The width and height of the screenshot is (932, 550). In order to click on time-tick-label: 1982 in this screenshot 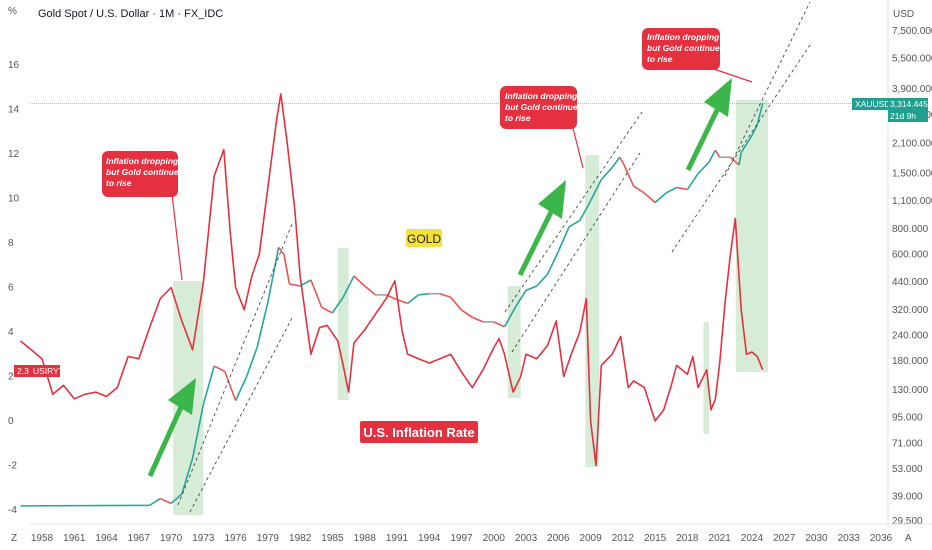, I will do `click(300, 538)`.